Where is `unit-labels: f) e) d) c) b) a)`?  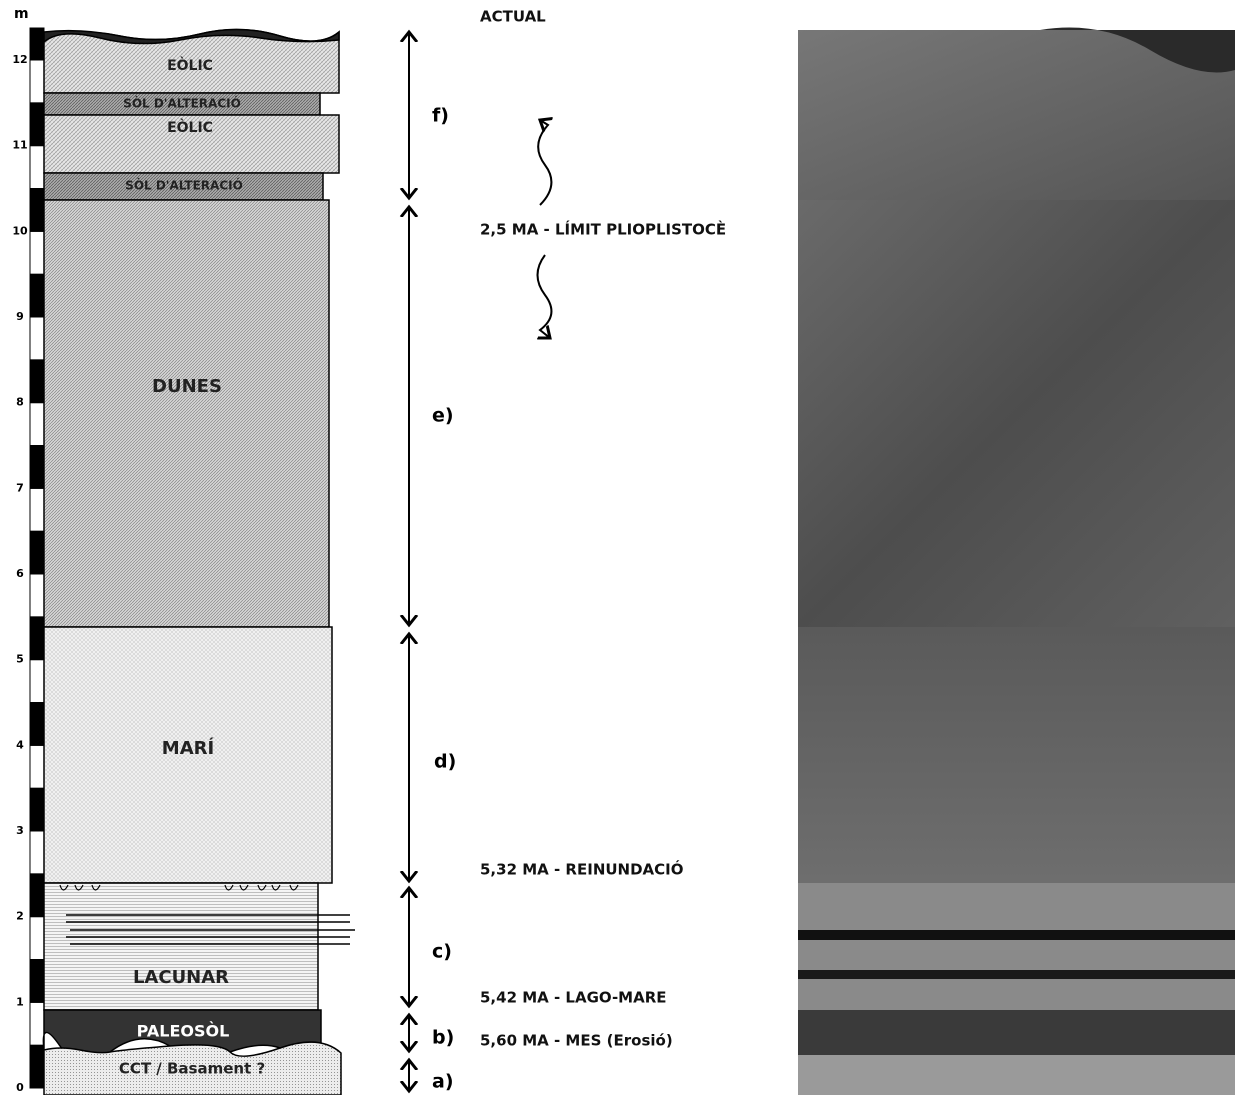
unit-labels: f) e) d) c) b) a) is located at coordinates (444, 599).